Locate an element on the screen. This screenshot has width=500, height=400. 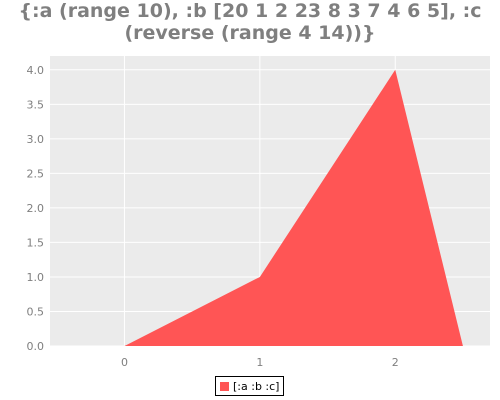
chart-title-line-2: (reverse (range 4 14))} is located at coordinates (250, 33).